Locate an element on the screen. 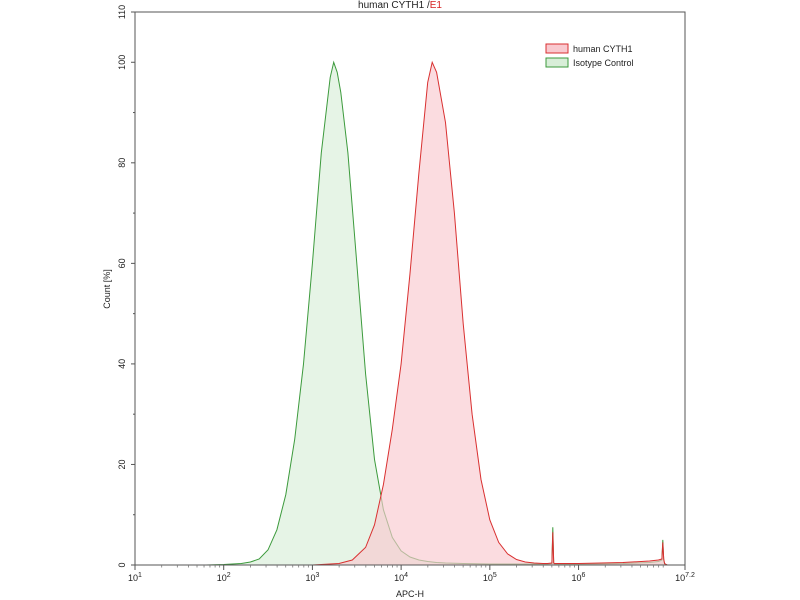  legend-swatch-isotype-control is located at coordinates (557, 62).